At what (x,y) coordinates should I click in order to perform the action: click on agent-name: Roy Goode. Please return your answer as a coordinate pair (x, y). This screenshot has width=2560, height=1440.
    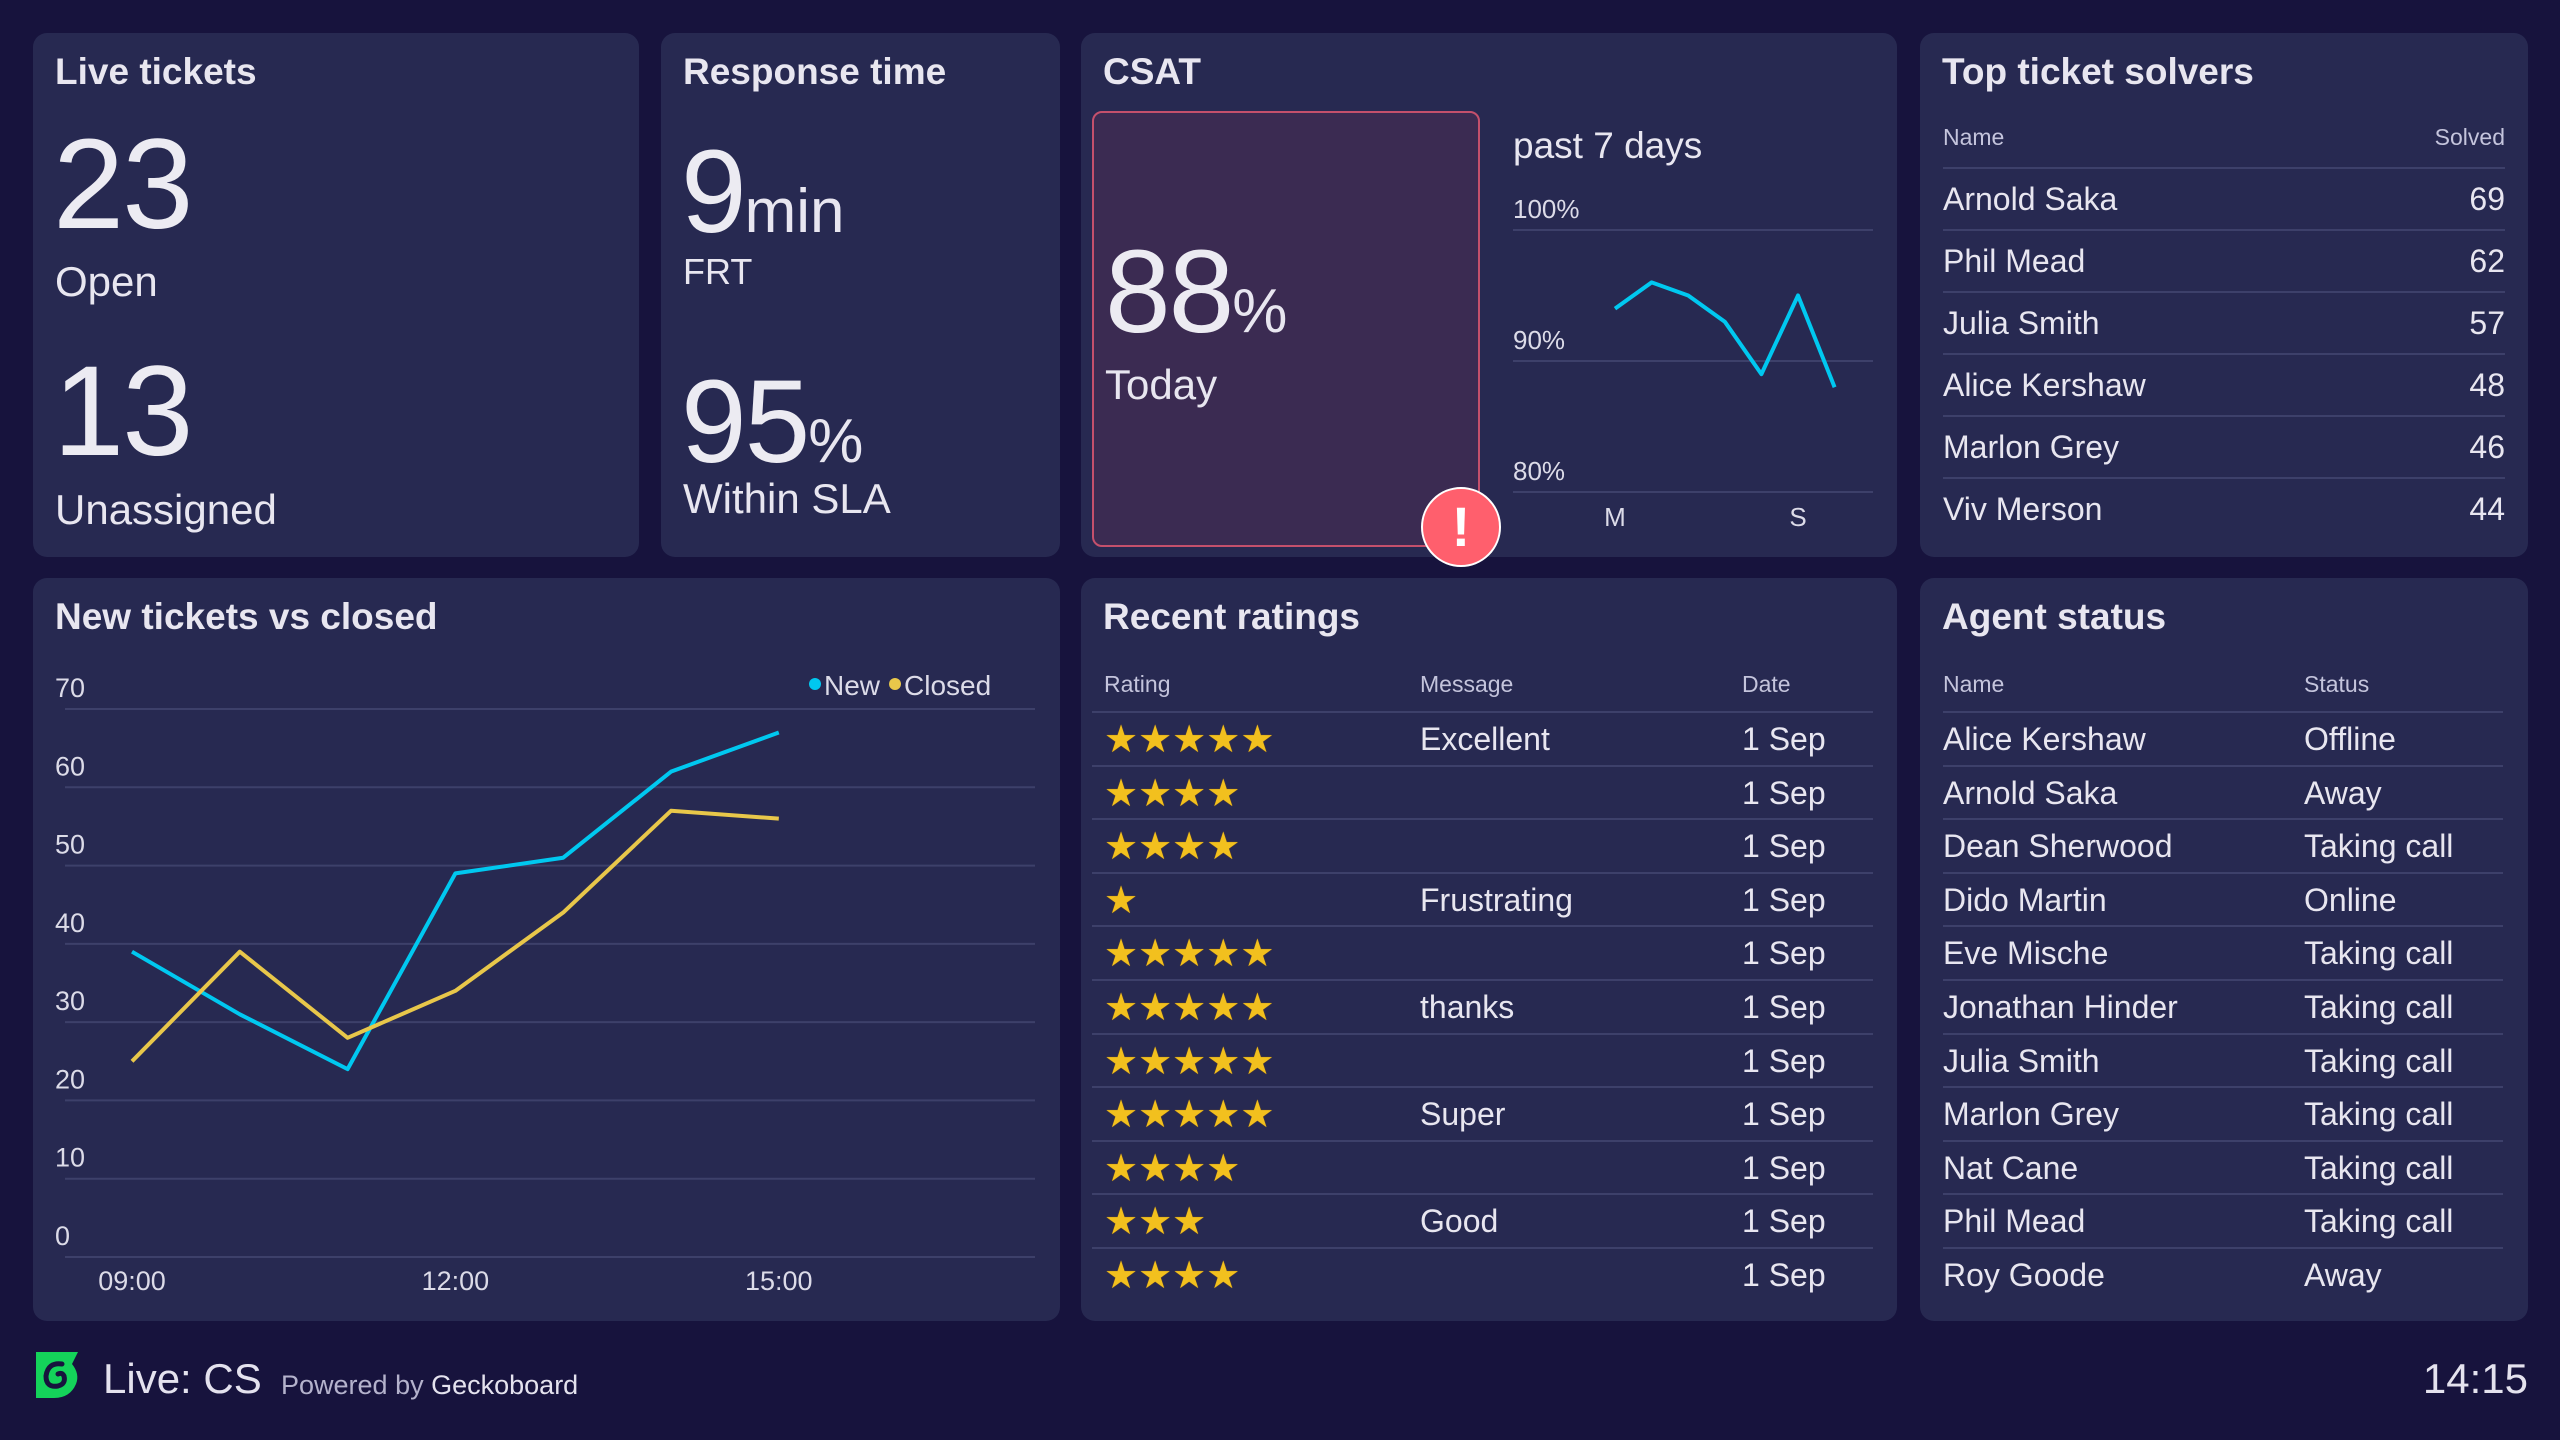
    Looking at the image, I should click on (2024, 1275).